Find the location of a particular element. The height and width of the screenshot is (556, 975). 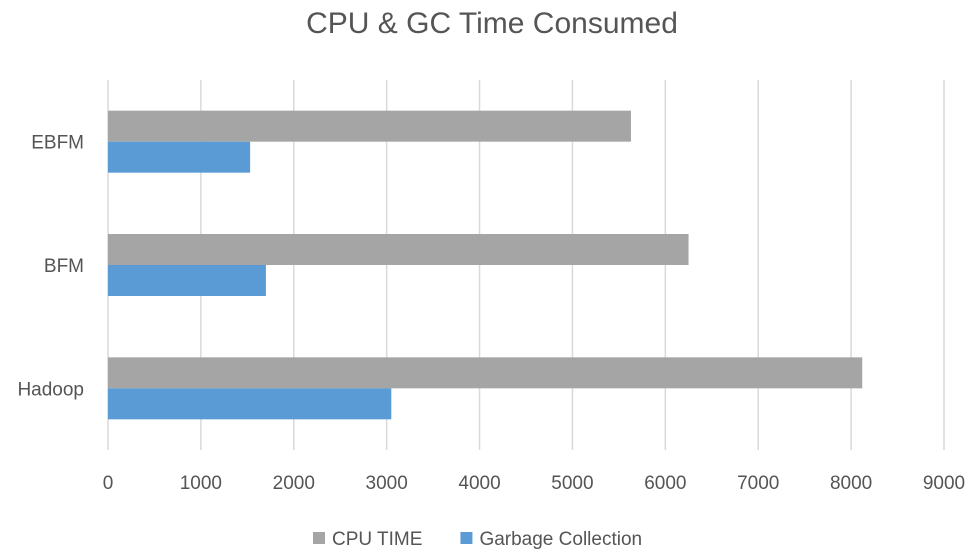

legend-swatch-garbage-collection is located at coordinates (466, 538).